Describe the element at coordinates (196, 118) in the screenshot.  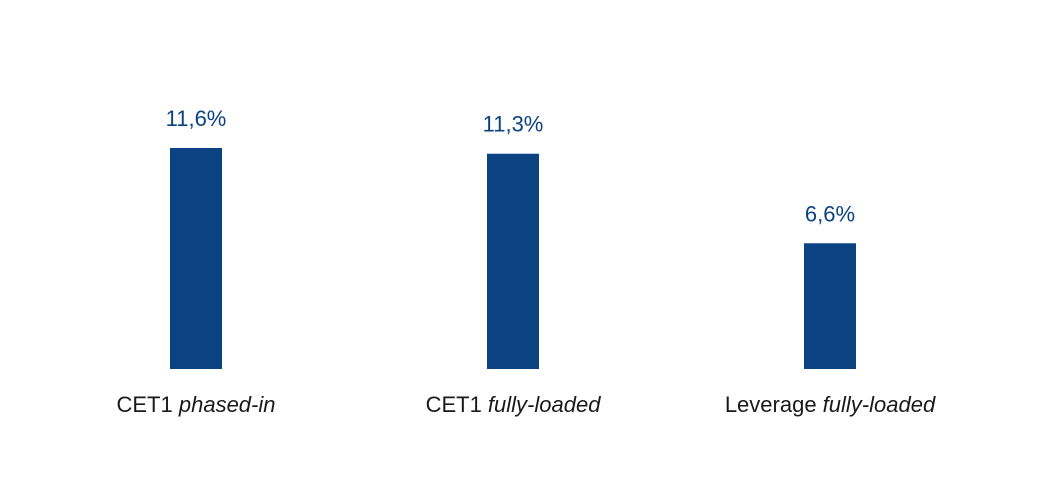
I see `value-label: 11,6%` at that location.